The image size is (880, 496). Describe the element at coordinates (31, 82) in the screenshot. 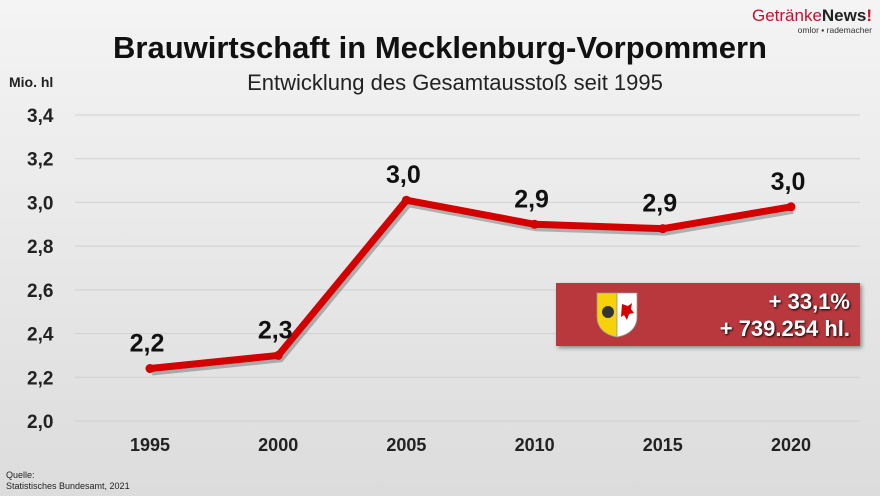

I see `y-axis-label: Mio. hl` at that location.